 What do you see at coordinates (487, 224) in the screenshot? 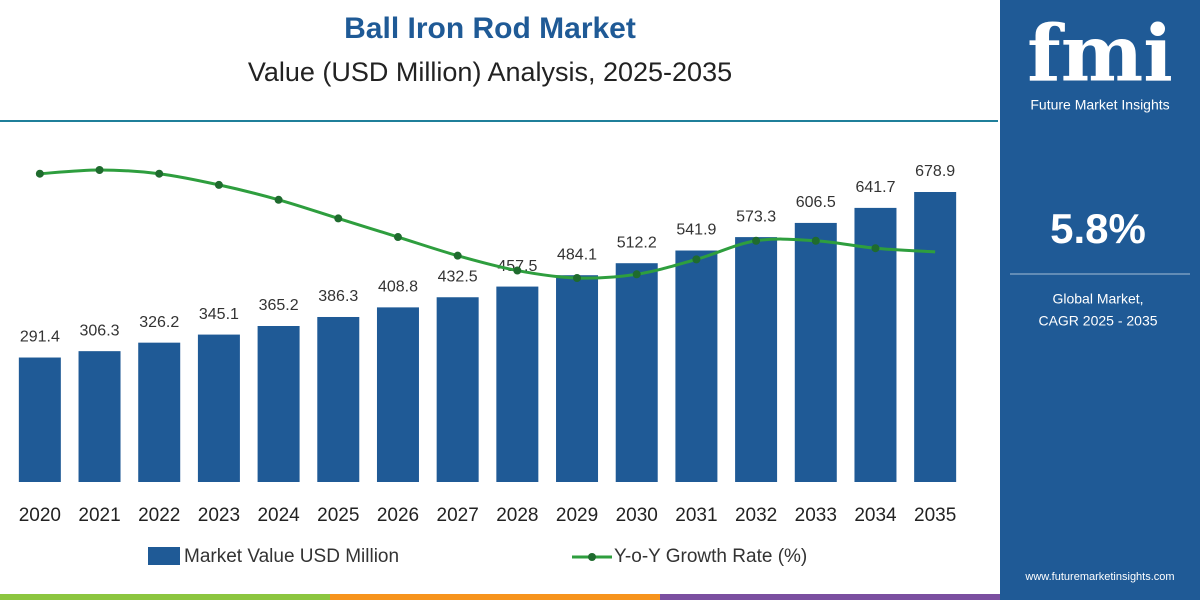
I see `growth-line` at bounding box center [487, 224].